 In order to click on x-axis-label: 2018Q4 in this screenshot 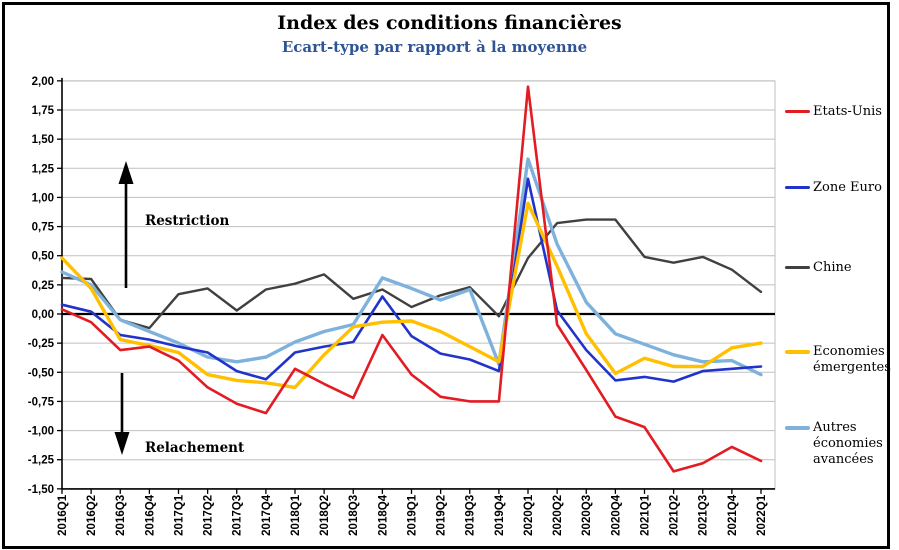, I will do `click(383, 515)`.